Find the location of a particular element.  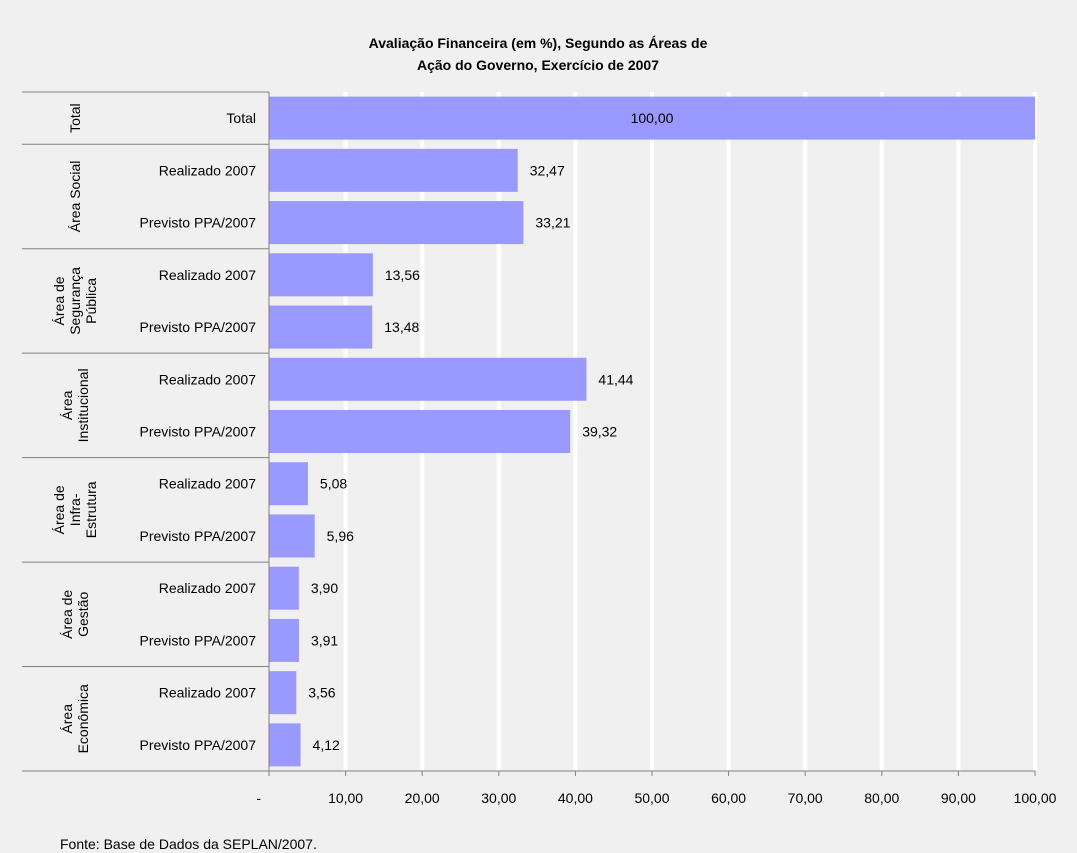

source-note: Fonte: Base de Dados da SEPLAN/2007. is located at coordinates (188, 844).